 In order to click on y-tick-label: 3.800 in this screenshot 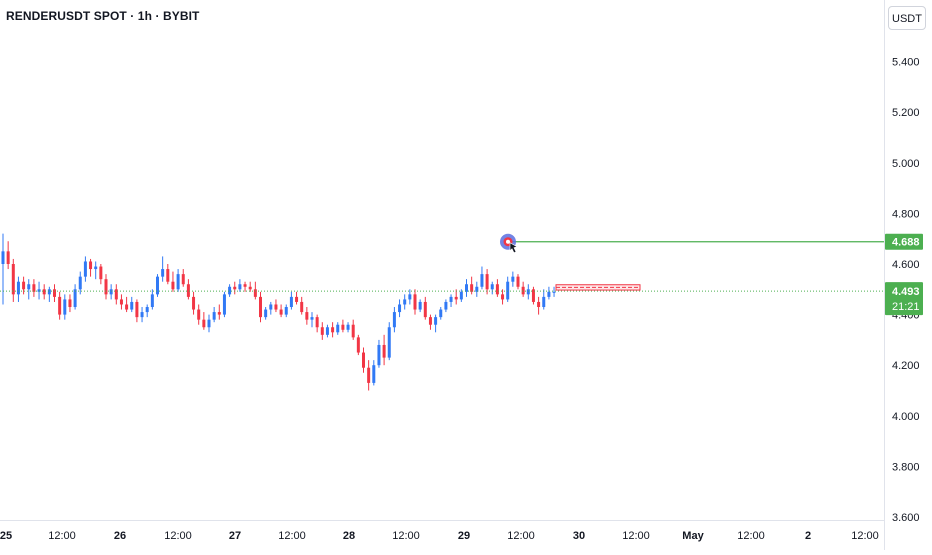, I will do `click(906, 467)`.